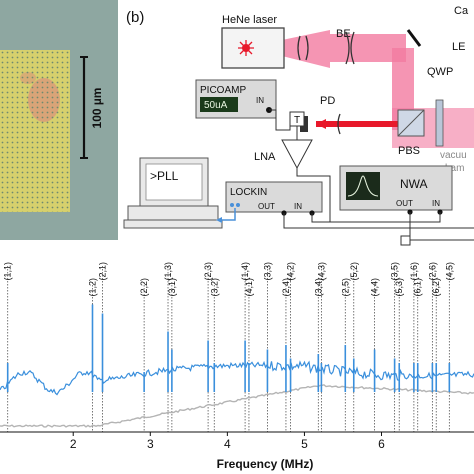 This screenshot has height=474, width=474. Describe the element at coordinates (97, 108) in the screenshot. I see `scale-bar-label: 100 µm` at that location.